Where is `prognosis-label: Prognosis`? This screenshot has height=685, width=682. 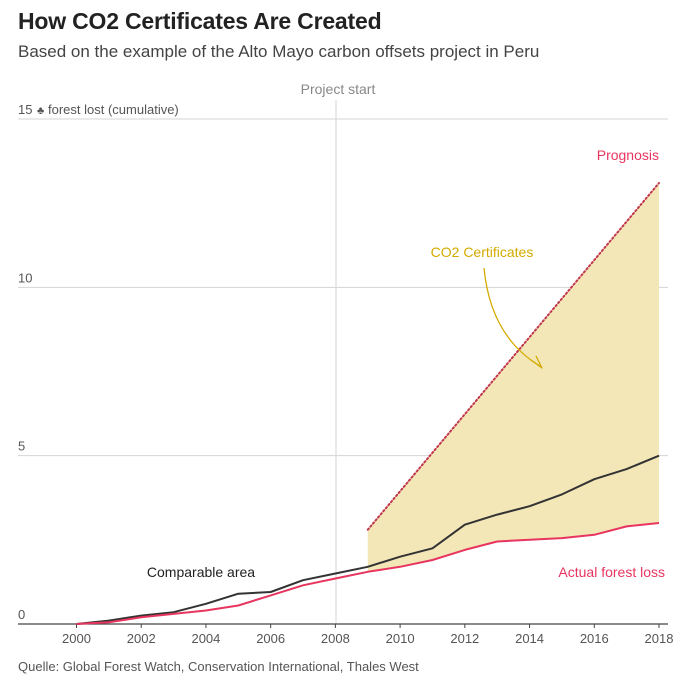
prognosis-label: Prognosis is located at coordinates (628, 155).